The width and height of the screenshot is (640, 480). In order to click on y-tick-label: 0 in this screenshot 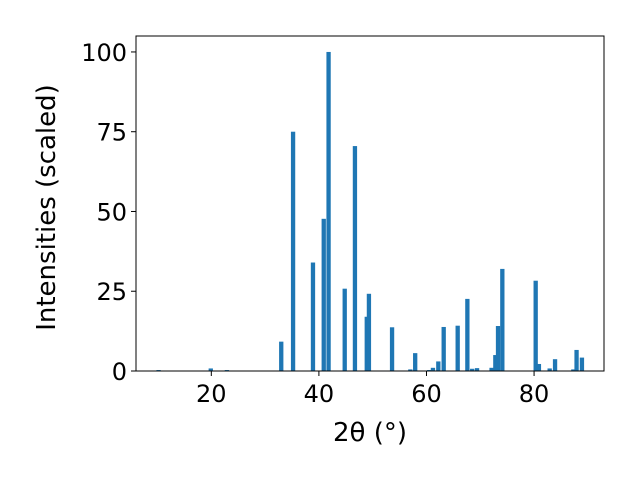, I will do `click(119, 372)`.